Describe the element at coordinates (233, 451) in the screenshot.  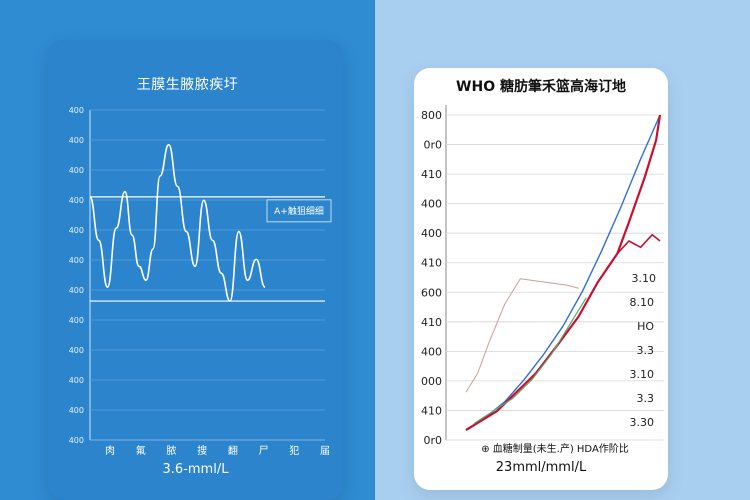
I see `left-x-tick-label: 翻` at that location.